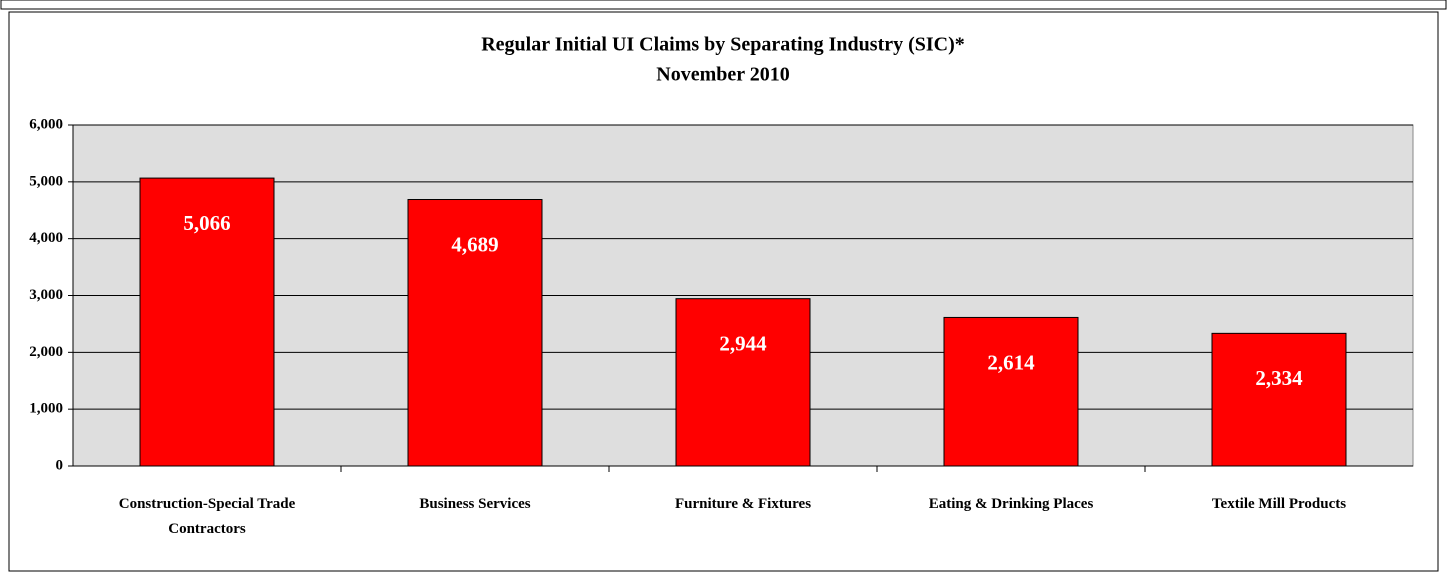 The height and width of the screenshot is (573, 1447). Describe the element at coordinates (207, 516) in the screenshot. I see `x-tick-label: Construction-Special Trade Contractors` at that location.